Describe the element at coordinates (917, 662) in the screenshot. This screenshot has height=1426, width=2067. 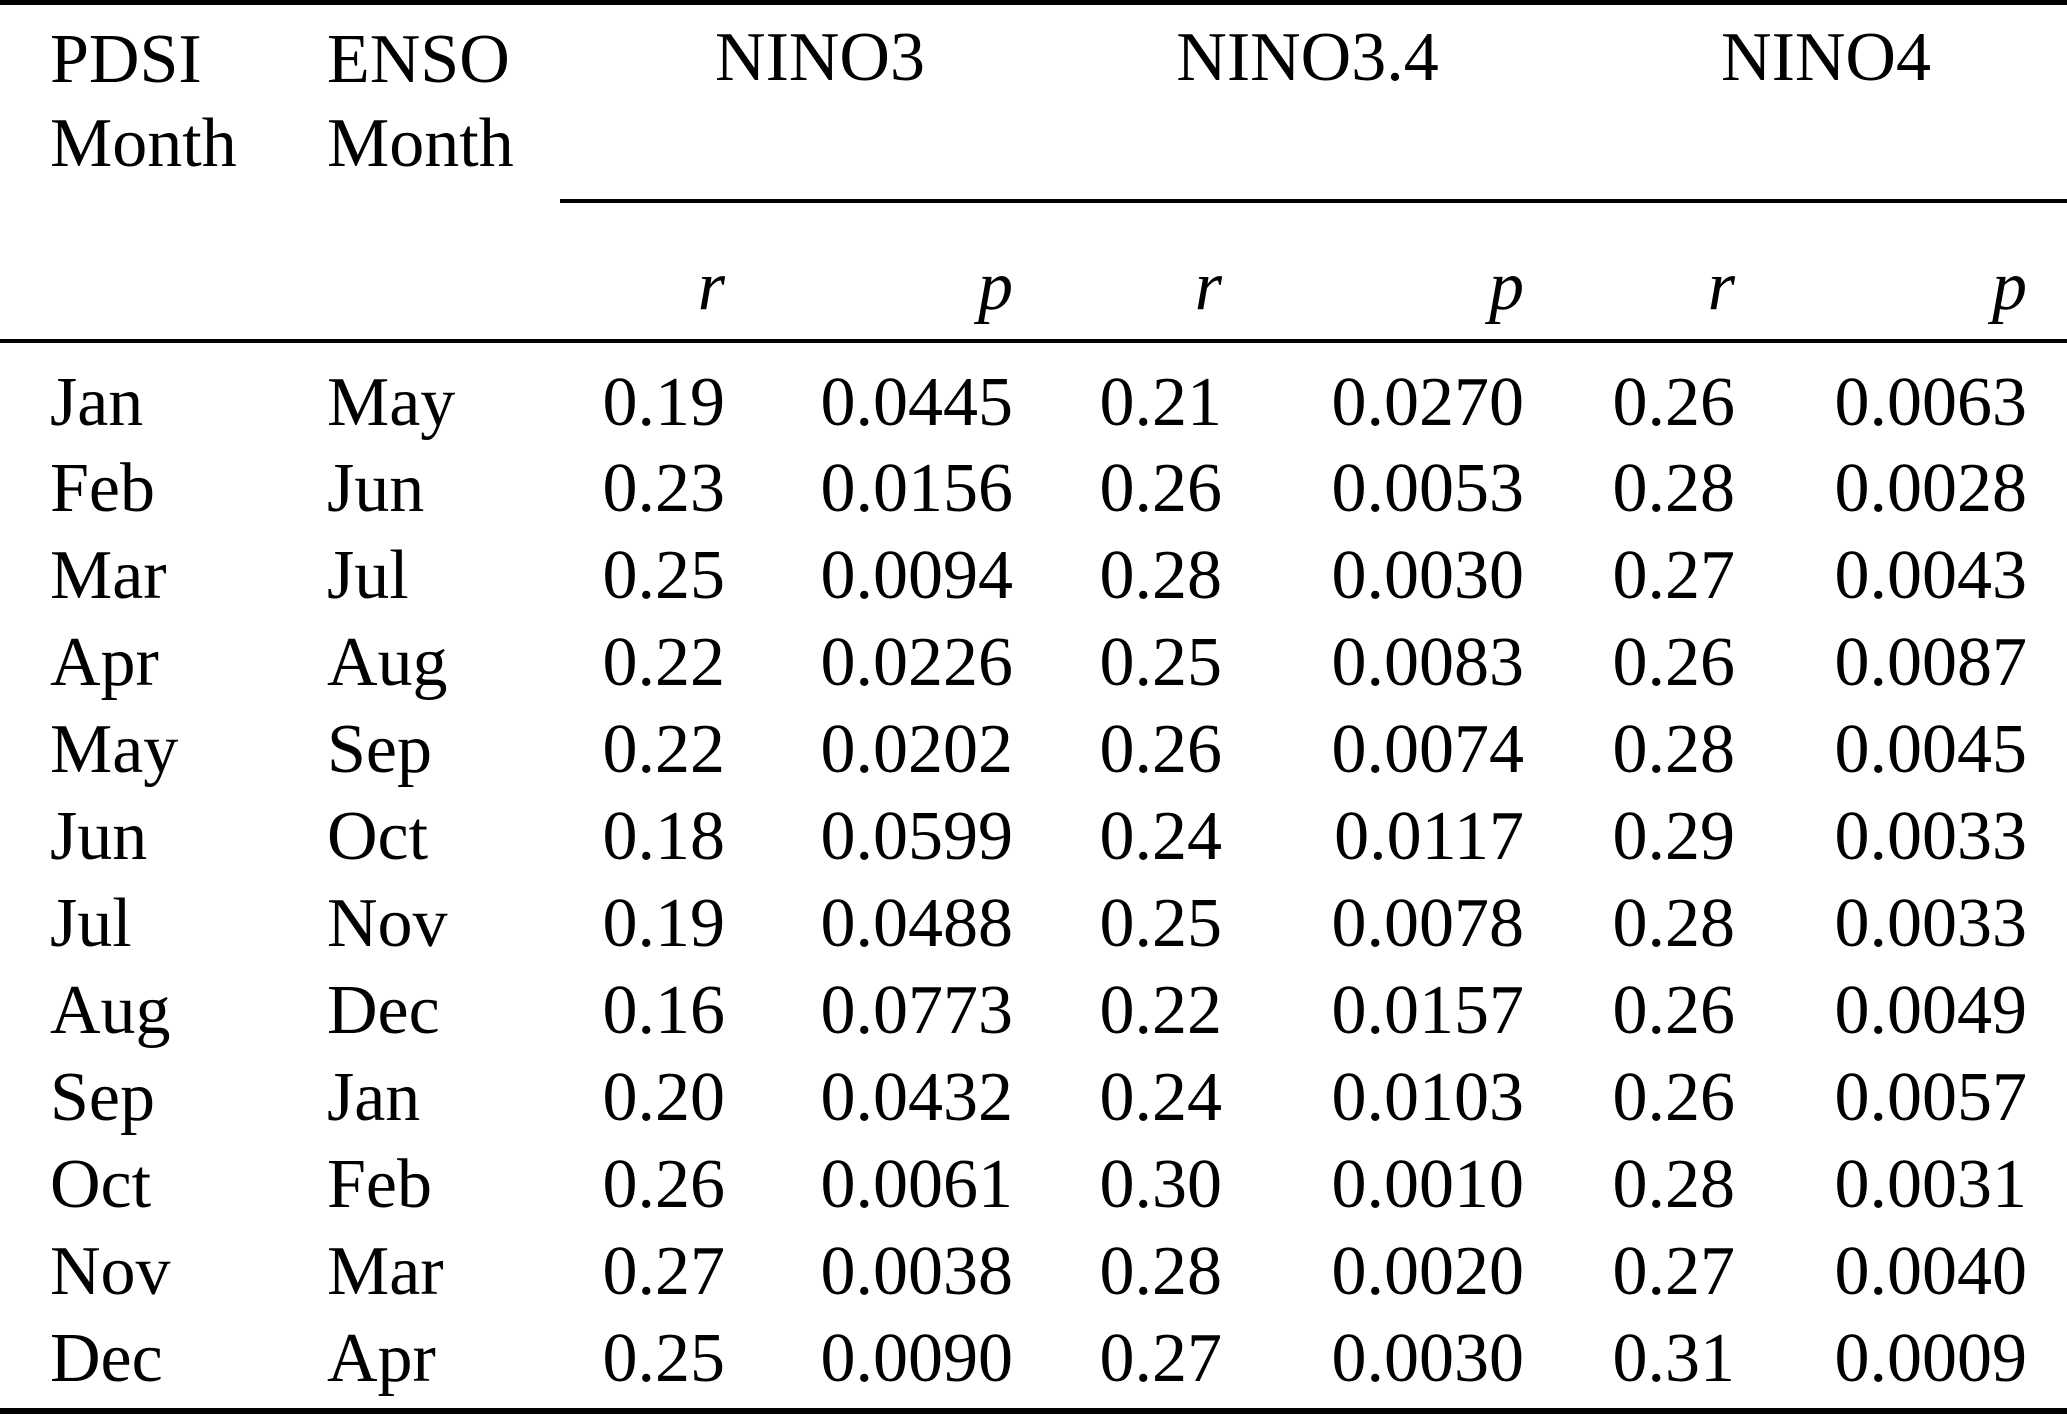
I see `cell-nino3-p: 0.0226` at that location.